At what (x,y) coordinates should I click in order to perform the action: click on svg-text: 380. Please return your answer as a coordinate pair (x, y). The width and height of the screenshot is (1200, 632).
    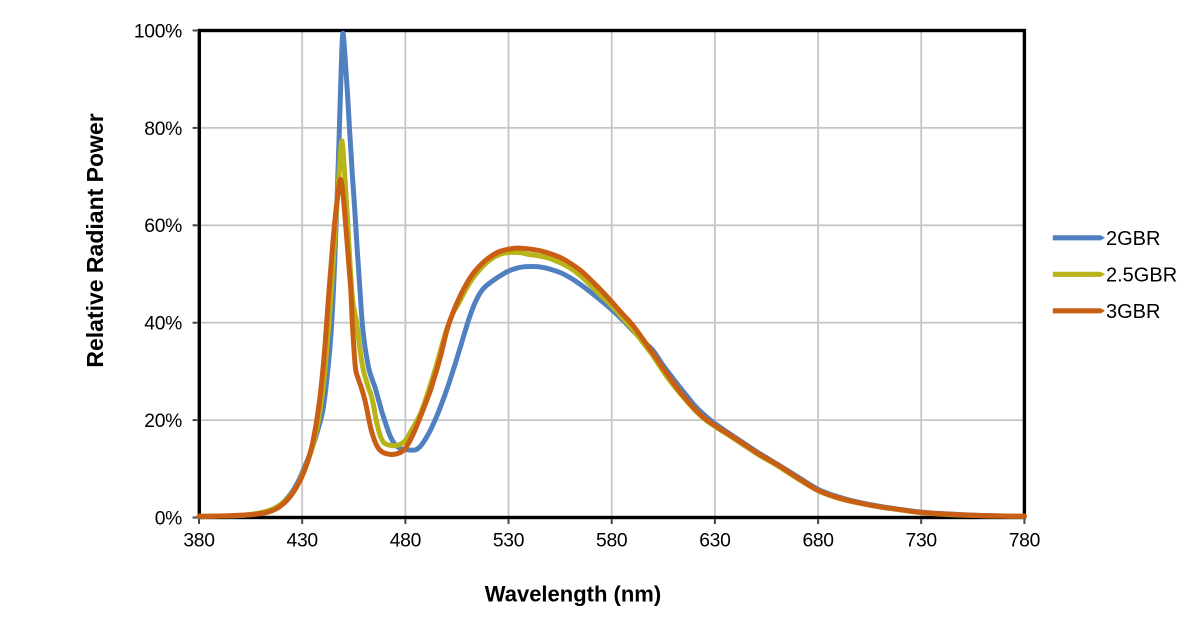
    Looking at the image, I should click on (198, 541).